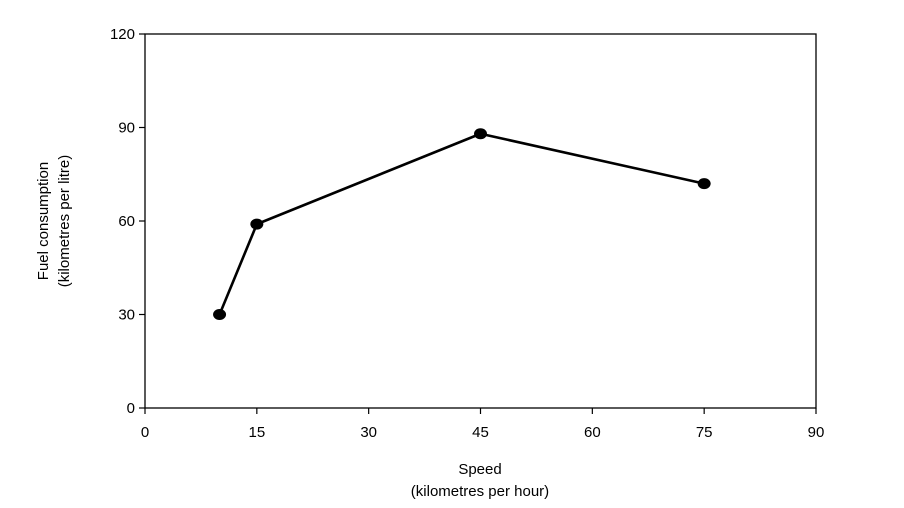 The image size is (904, 508). What do you see at coordinates (816, 432) in the screenshot?
I see `x-tick-label: 90` at bounding box center [816, 432].